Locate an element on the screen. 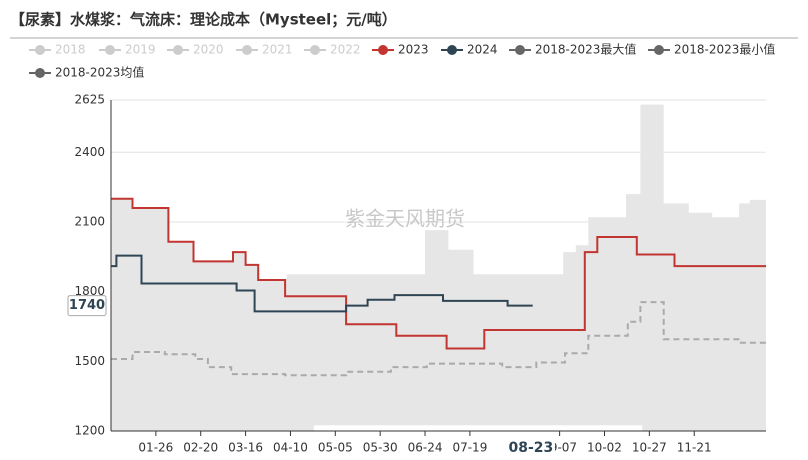 The width and height of the screenshot is (808, 460). legend-item: 2018-2023最小值 is located at coordinates (711, 49).